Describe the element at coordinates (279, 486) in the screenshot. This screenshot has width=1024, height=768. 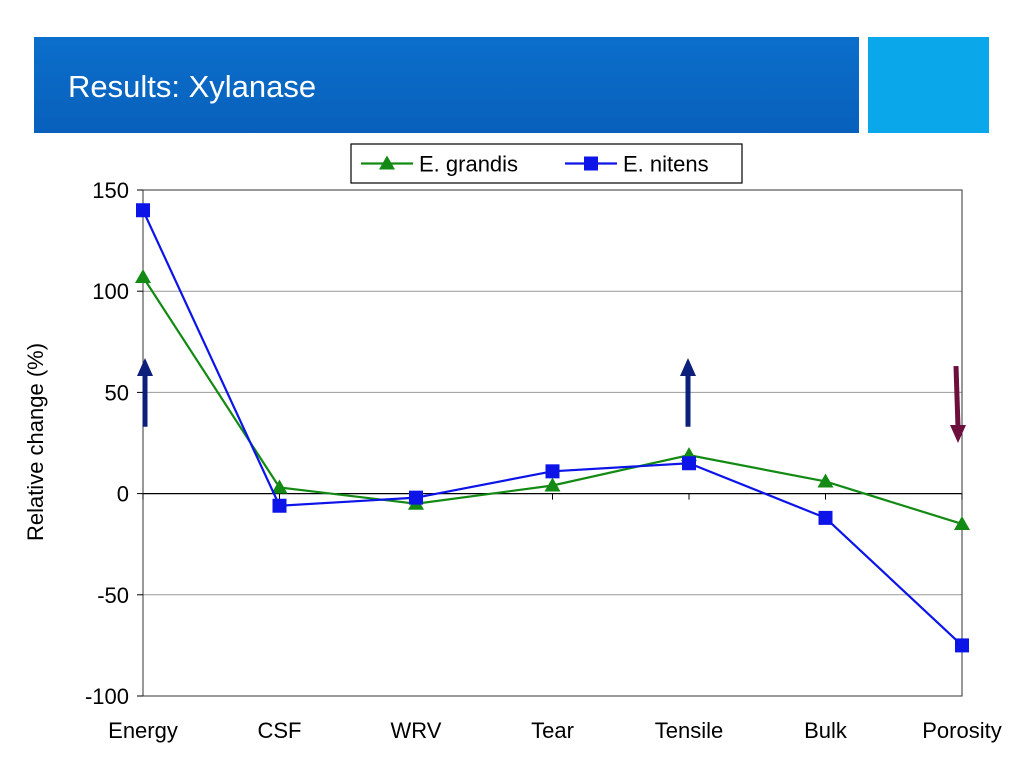
I see `point-e-grandis-csf` at that location.